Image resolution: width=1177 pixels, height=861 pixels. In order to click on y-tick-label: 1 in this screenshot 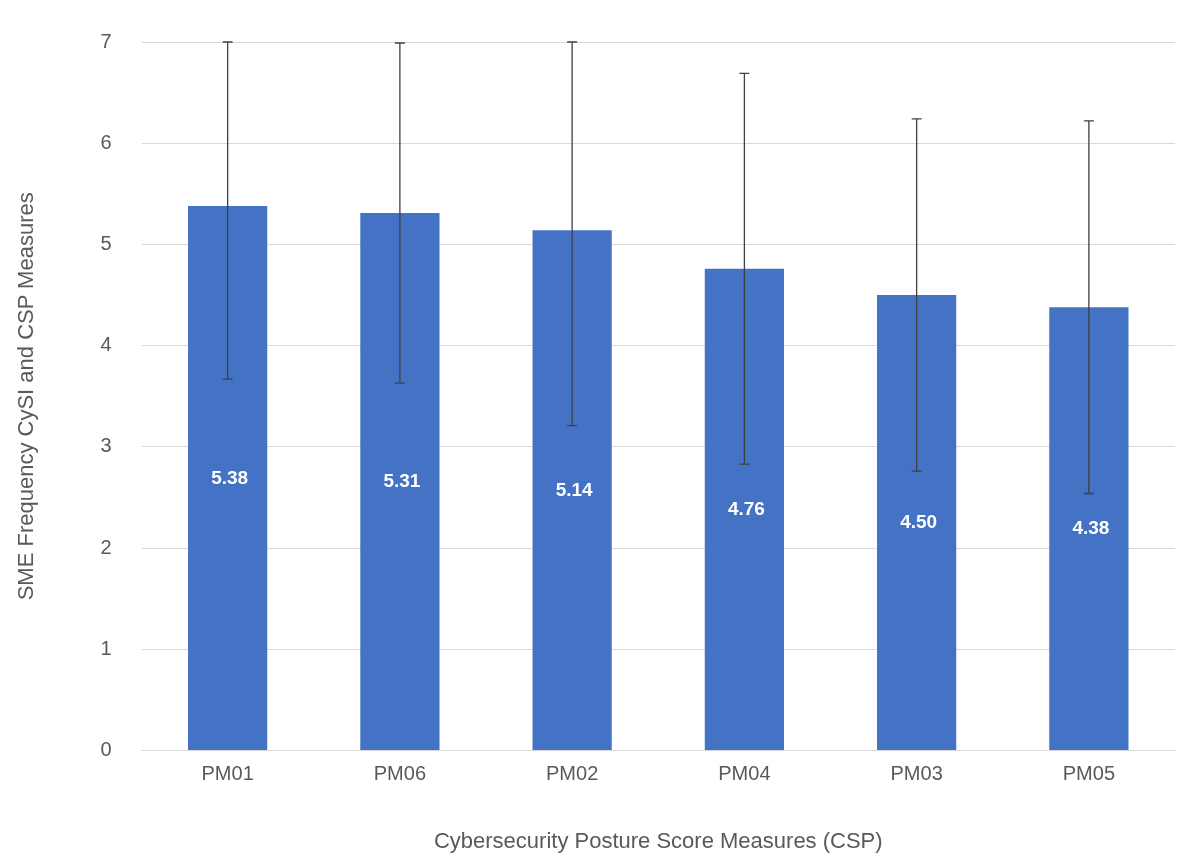, I will do `click(106, 647)`.